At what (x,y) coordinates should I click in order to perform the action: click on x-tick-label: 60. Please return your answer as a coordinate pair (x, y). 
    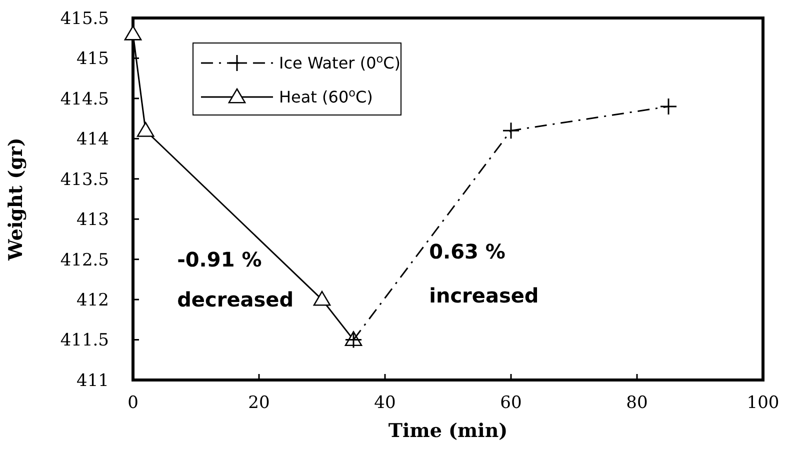
    Looking at the image, I should click on (511, 403).